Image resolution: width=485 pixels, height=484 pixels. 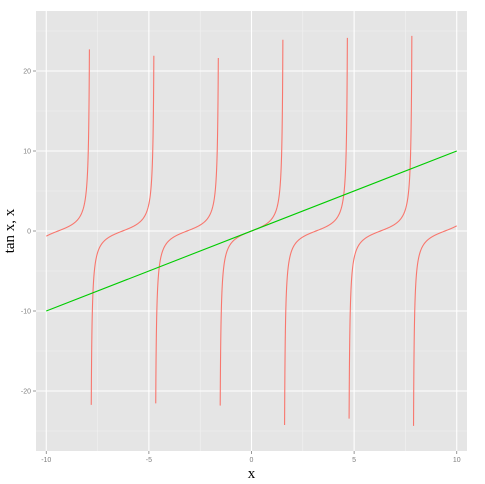 I want to click on x-tick-label: -10, so click(x=46, y=460).